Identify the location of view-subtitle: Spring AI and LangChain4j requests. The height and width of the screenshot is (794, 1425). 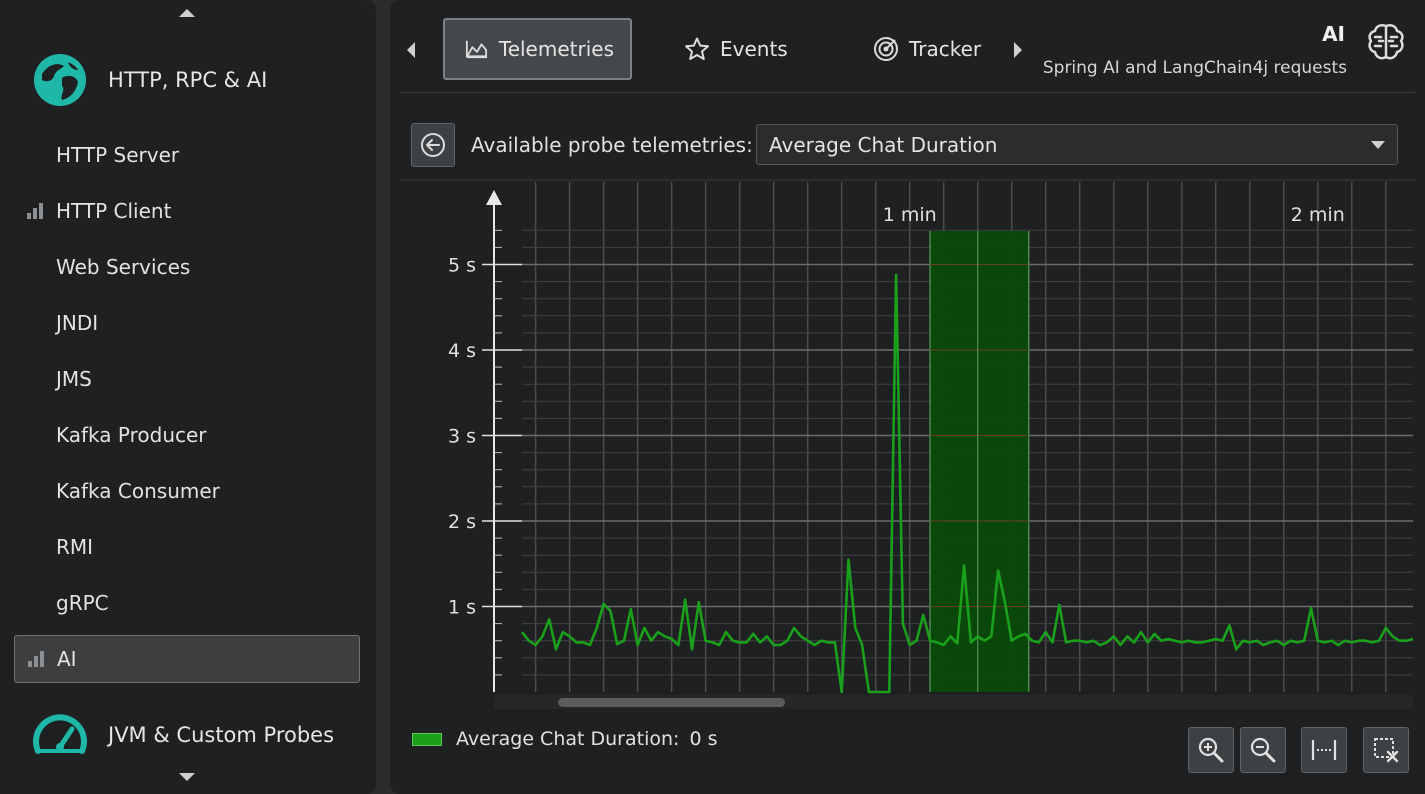
(1194, 68).